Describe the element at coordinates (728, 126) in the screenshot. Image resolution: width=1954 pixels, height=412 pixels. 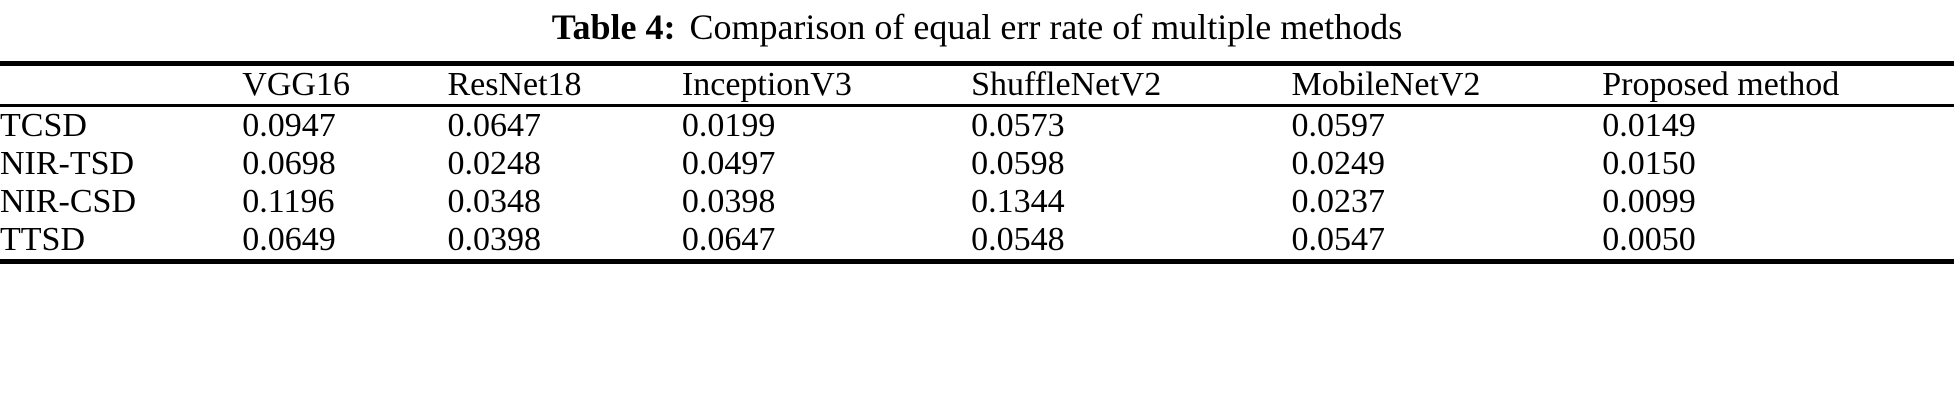
I see `table-cell: 0.0199` at that location.